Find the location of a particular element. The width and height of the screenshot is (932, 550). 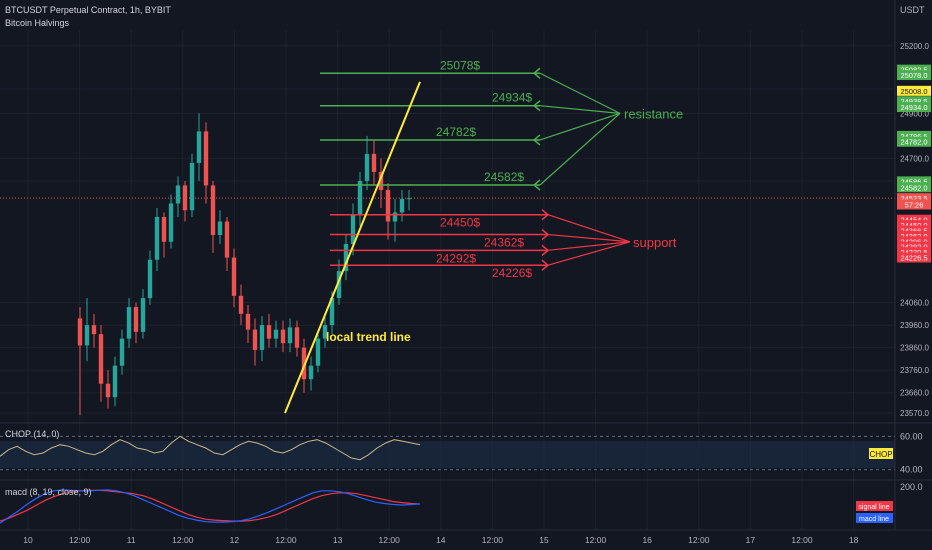

time-axis-tick: 16 is located at coordinates (647, 540).